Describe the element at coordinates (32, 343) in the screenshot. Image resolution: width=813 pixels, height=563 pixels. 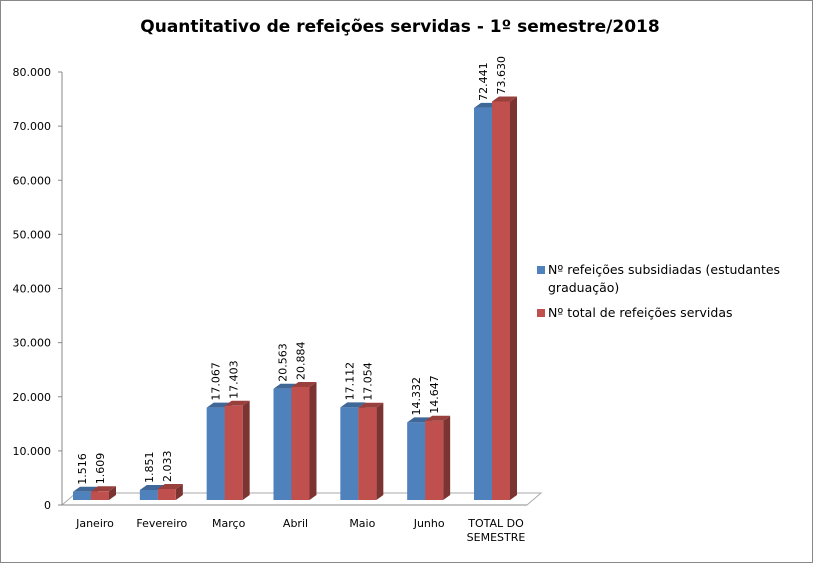
I see `y-tick-label: 30.000` at that location.